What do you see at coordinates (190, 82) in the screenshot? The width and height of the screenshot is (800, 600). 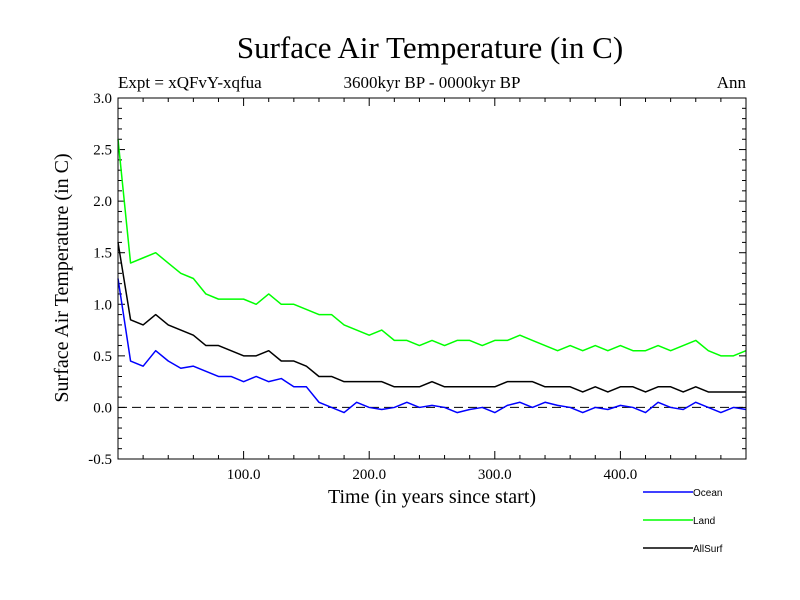 I see `expt-label: Expt = xQFvY-xqfua` at bounding box center [190, 82].